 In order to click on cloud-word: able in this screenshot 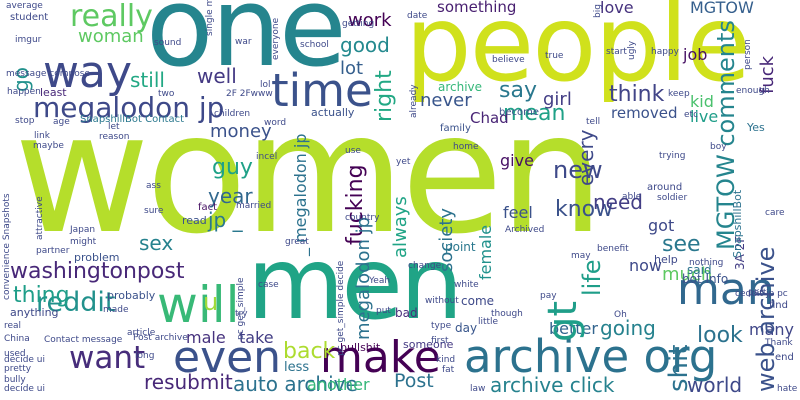, I will do `click(632, 197)`.